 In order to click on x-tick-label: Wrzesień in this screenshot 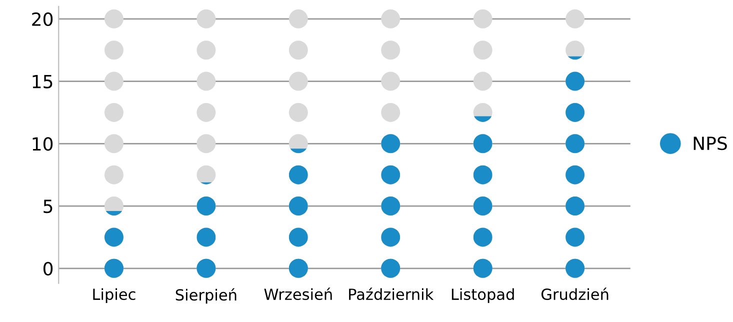, I will do `click(298, 294)`.